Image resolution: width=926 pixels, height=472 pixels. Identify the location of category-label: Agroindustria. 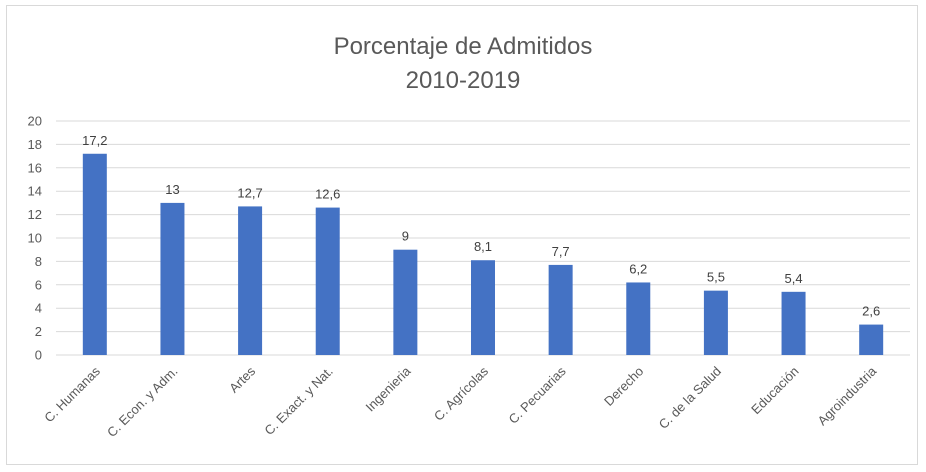
(847, 395).